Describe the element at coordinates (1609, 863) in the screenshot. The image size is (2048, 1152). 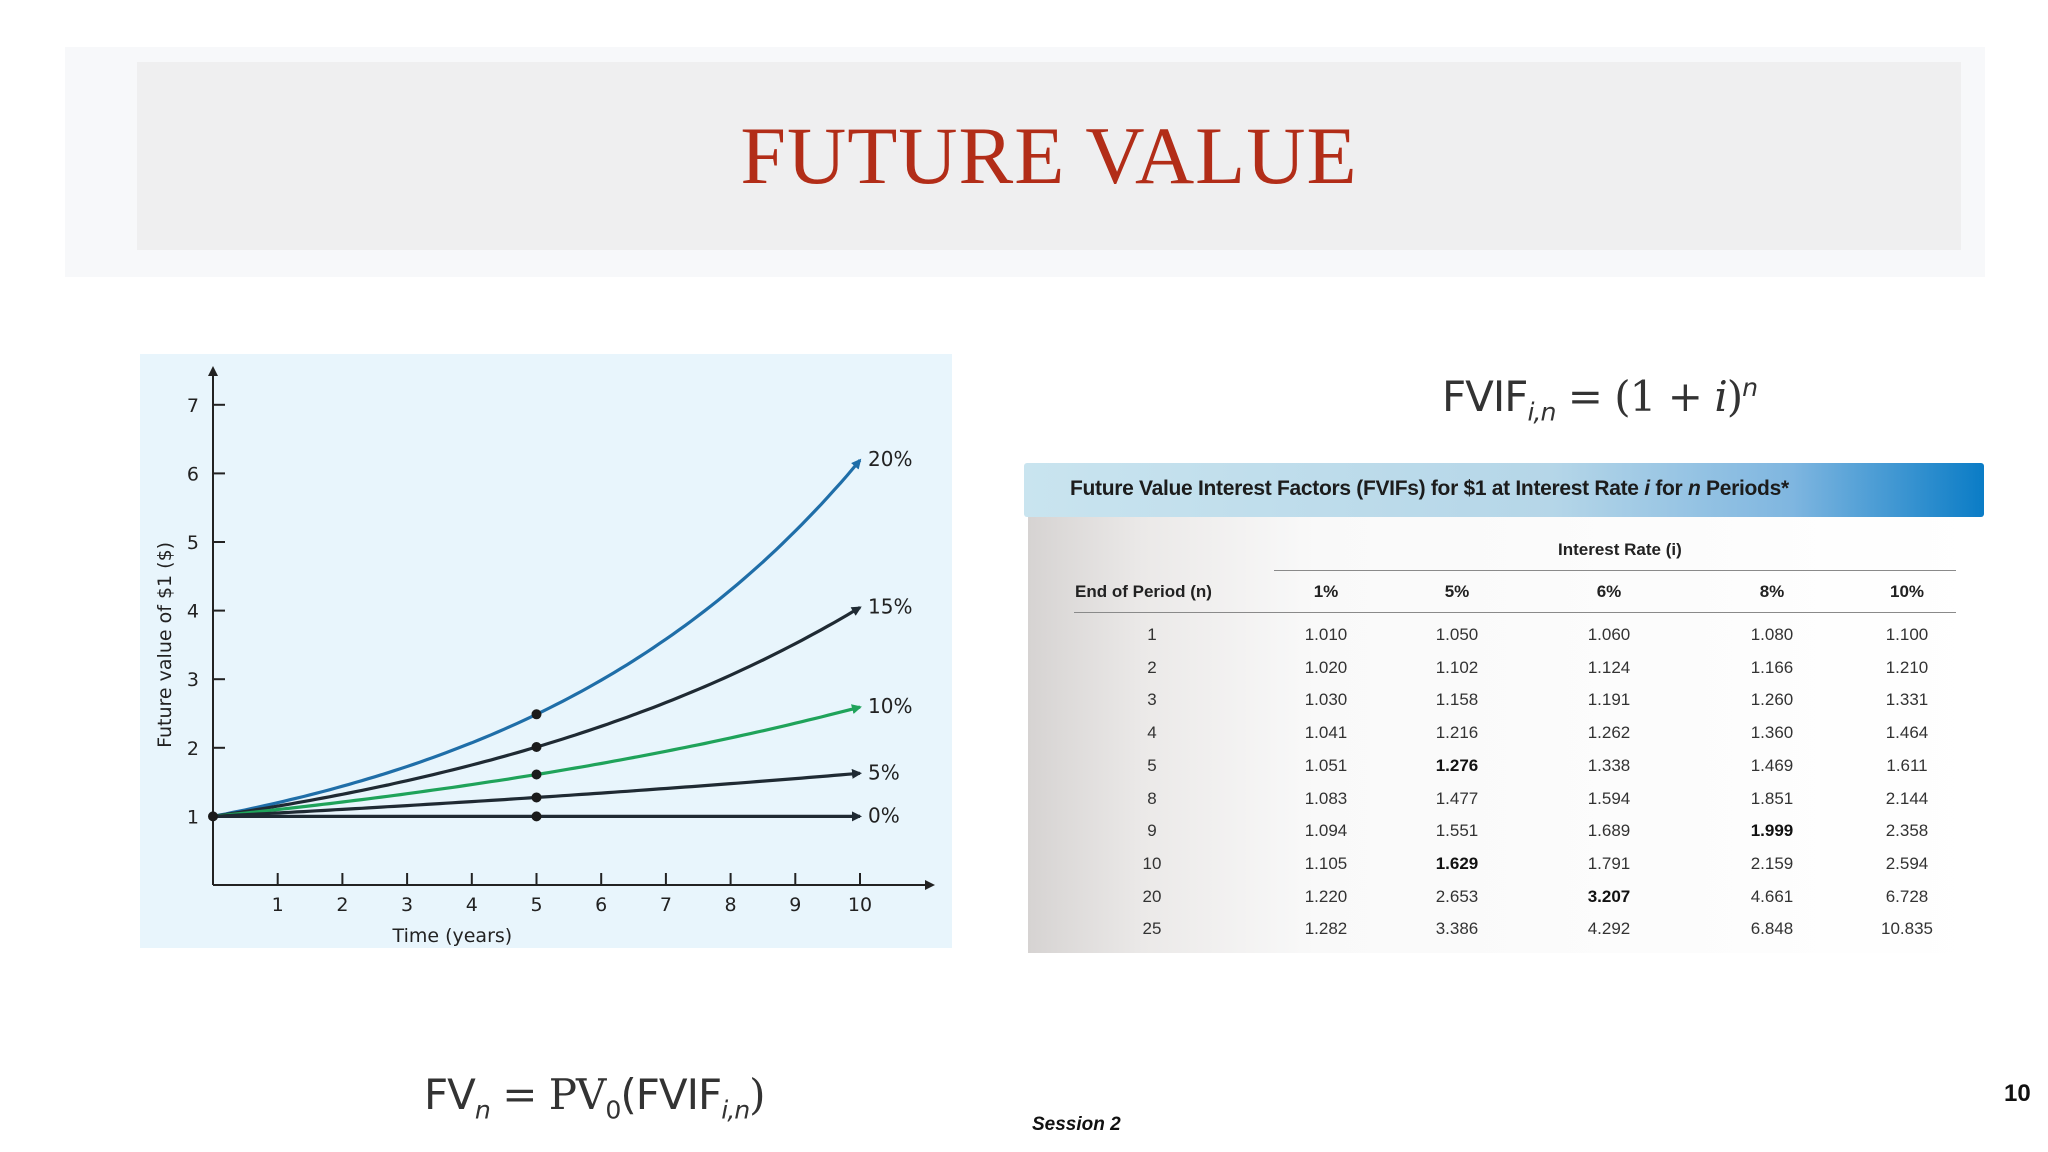
I see `value-cell: 1.791` at that location.